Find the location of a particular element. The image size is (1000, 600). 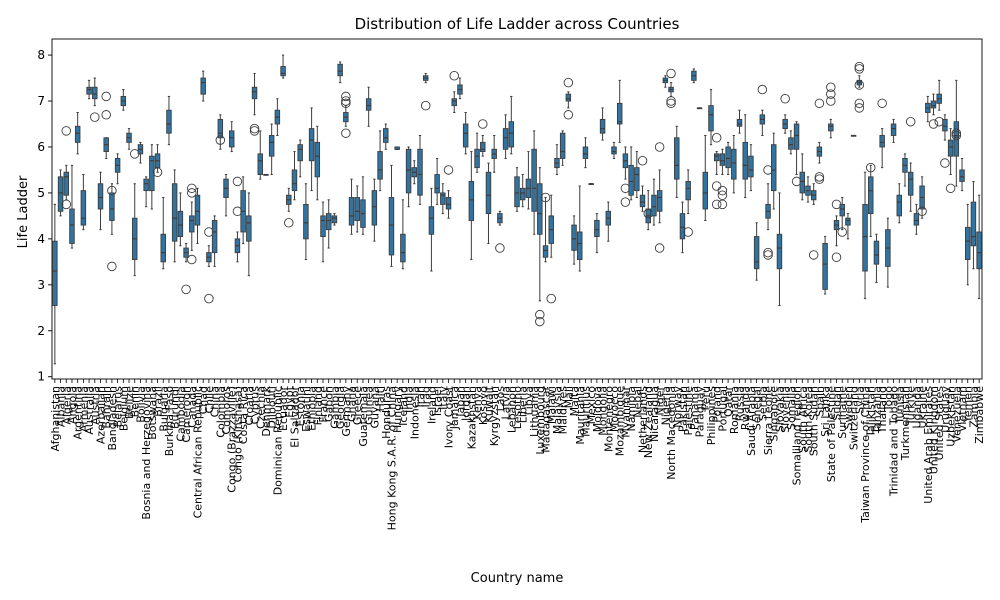

x-tick-label: Congo (Brazzaville) is located at coordinates (232, 439).